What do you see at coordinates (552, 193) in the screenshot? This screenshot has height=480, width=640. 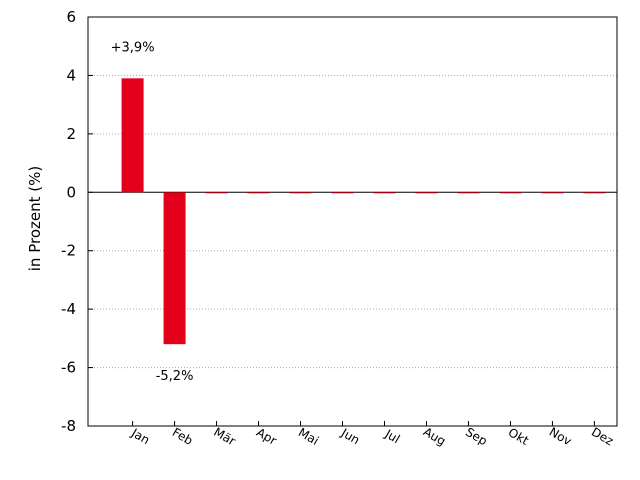 I see `bar-nov` at bounding box center [552, 193].